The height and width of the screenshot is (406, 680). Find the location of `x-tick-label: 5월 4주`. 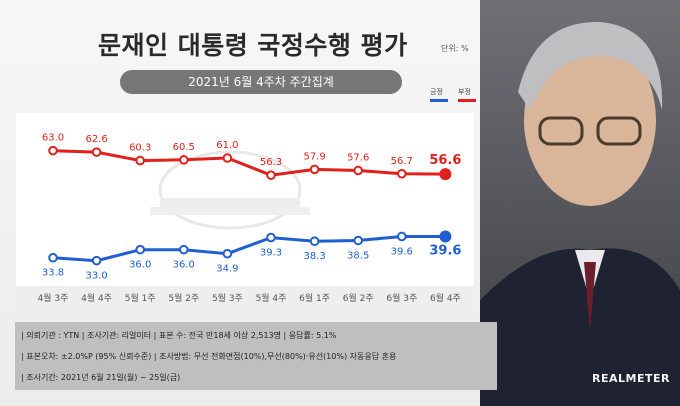

x-tick-label: 5월 4주 is located at coordinates (271, 298).